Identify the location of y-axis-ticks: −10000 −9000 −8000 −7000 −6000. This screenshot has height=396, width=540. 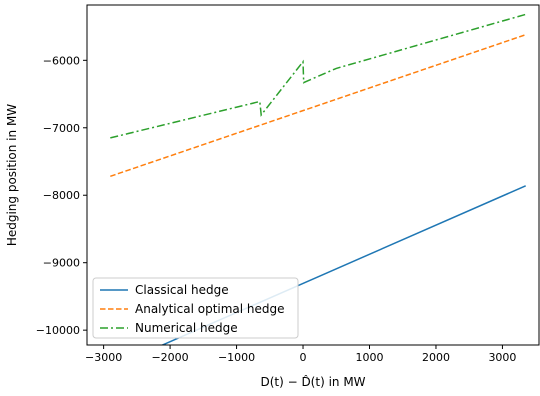
(61, 195).